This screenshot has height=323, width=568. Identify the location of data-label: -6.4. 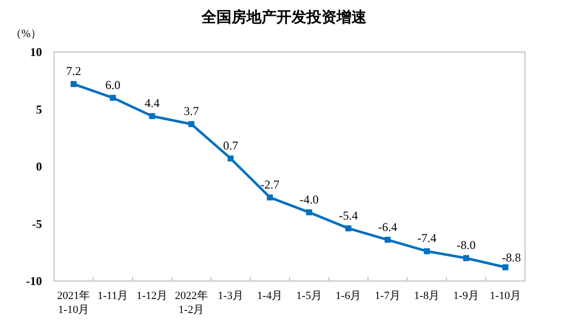
(388, 227).